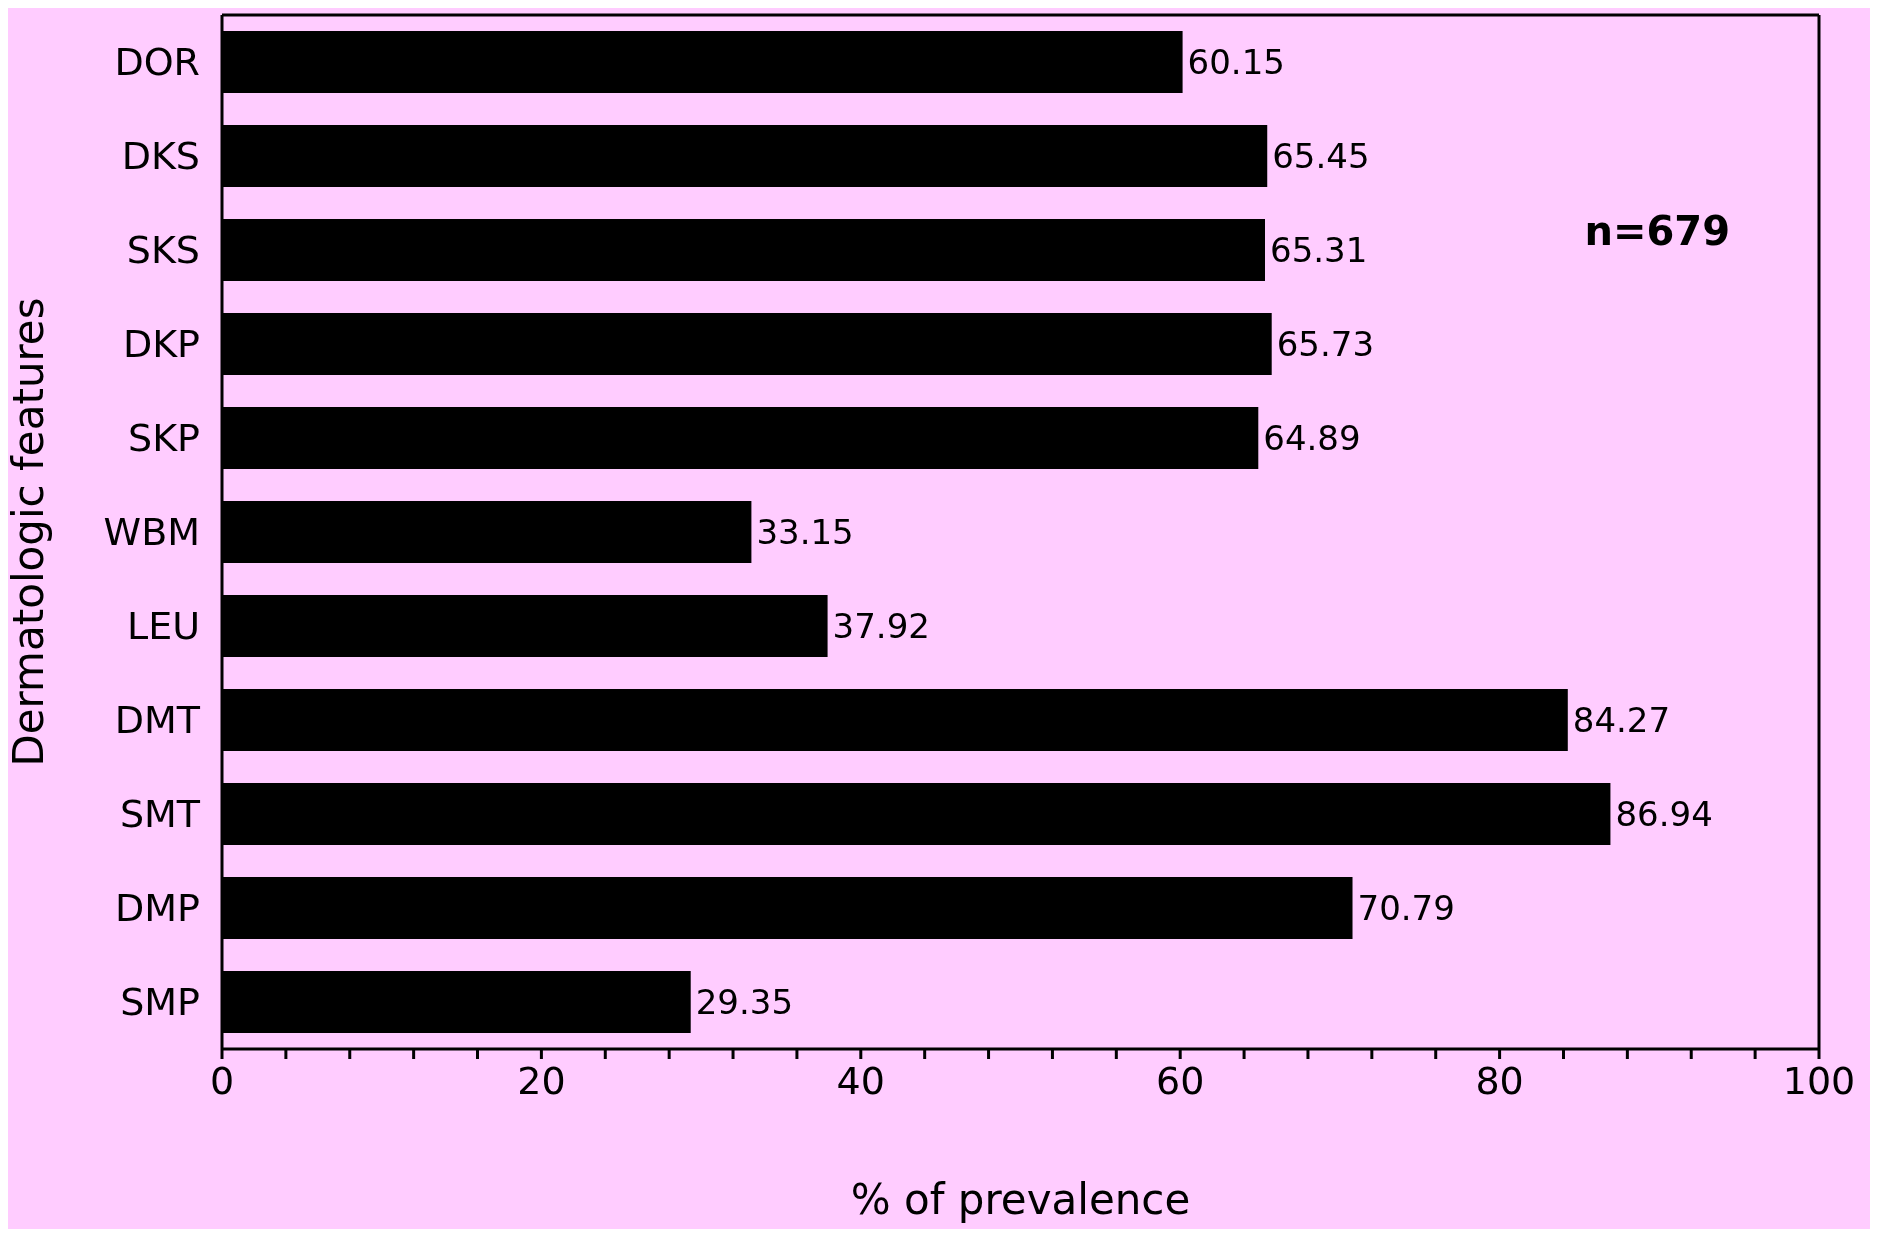 Image resolution: width=1878 pixels, height=1237 pixels. What do you see at coordinates (1819, 1080) in the screenshot?
I see `x-tick-label: 100` at bounding box center [1819, 1080].